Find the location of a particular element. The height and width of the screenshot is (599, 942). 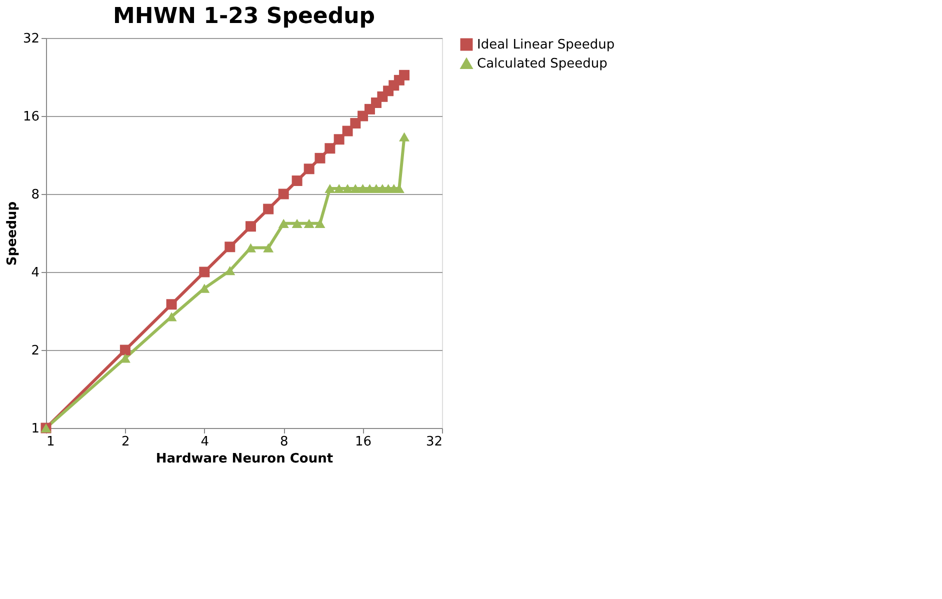

y-axis-title: Speedup is located at coordinates (12, 233).